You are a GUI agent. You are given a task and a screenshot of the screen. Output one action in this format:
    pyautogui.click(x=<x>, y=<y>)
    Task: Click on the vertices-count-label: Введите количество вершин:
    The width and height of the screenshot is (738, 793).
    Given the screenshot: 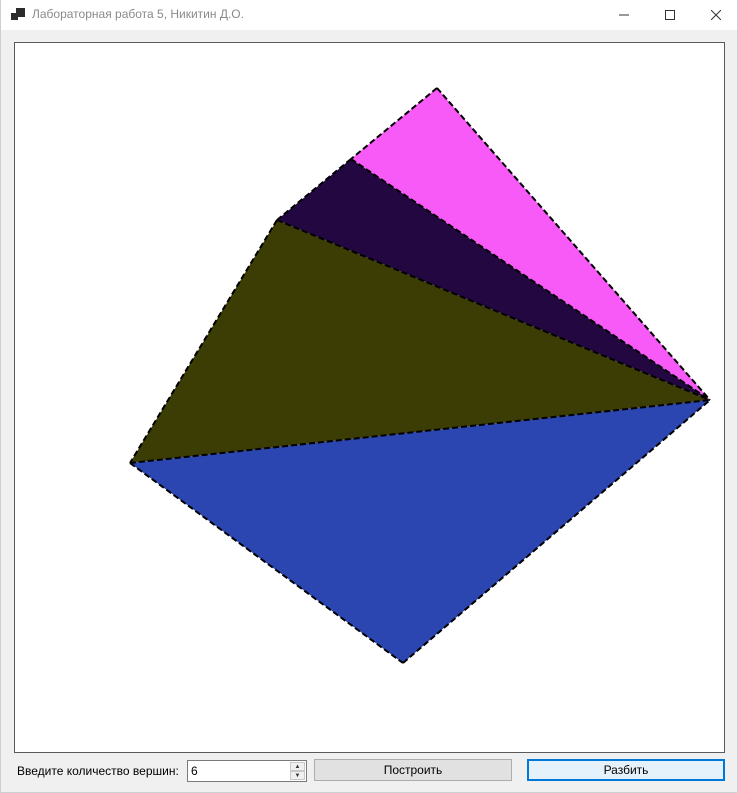 What is the action you would take?
    pyautogui.click(x=98, y=771)
    